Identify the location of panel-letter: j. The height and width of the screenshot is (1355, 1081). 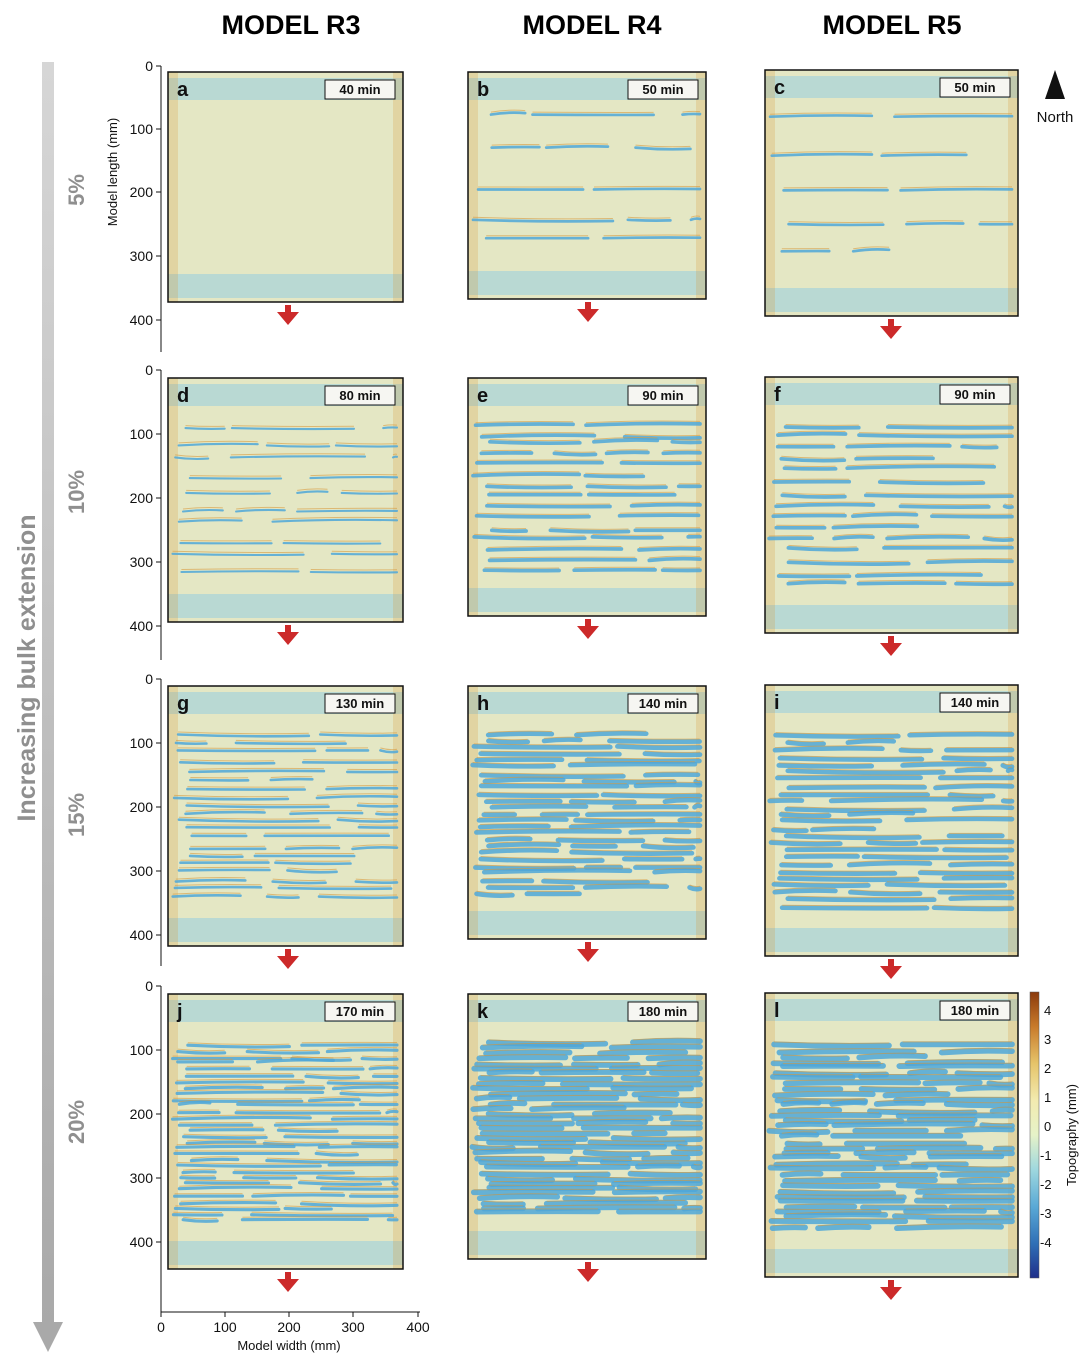
(179, 1012).